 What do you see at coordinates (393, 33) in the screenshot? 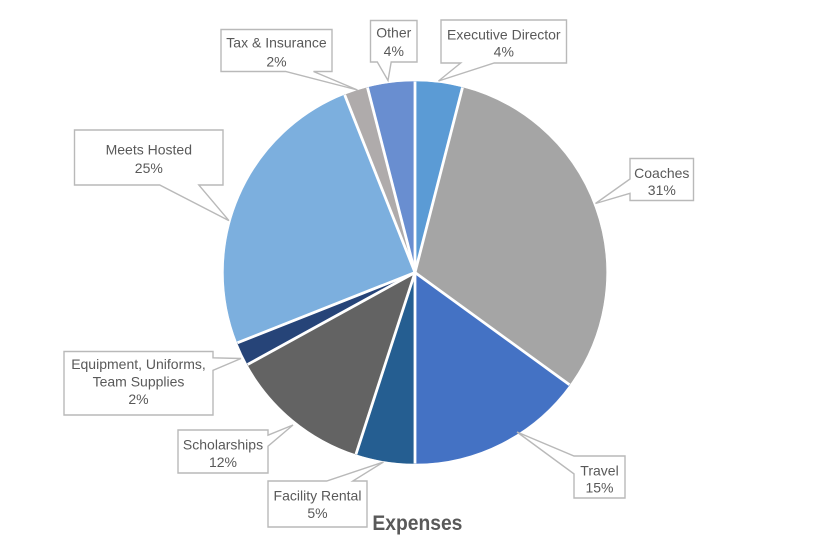
I see `svg-text: Other` at bounding box center [393, 33].